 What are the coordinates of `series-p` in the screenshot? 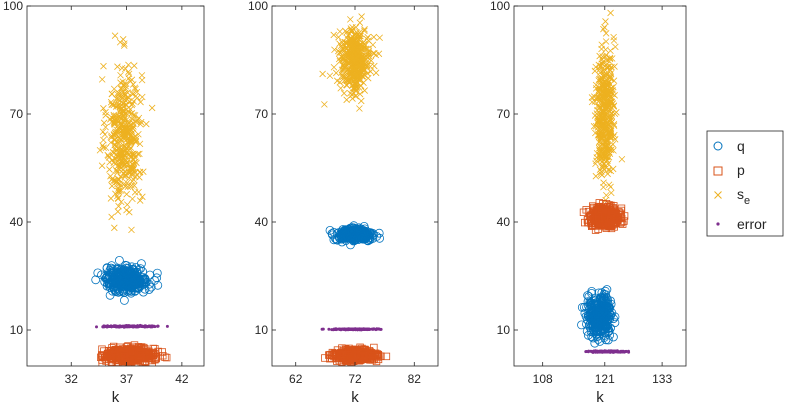 It's located at (356, 354).